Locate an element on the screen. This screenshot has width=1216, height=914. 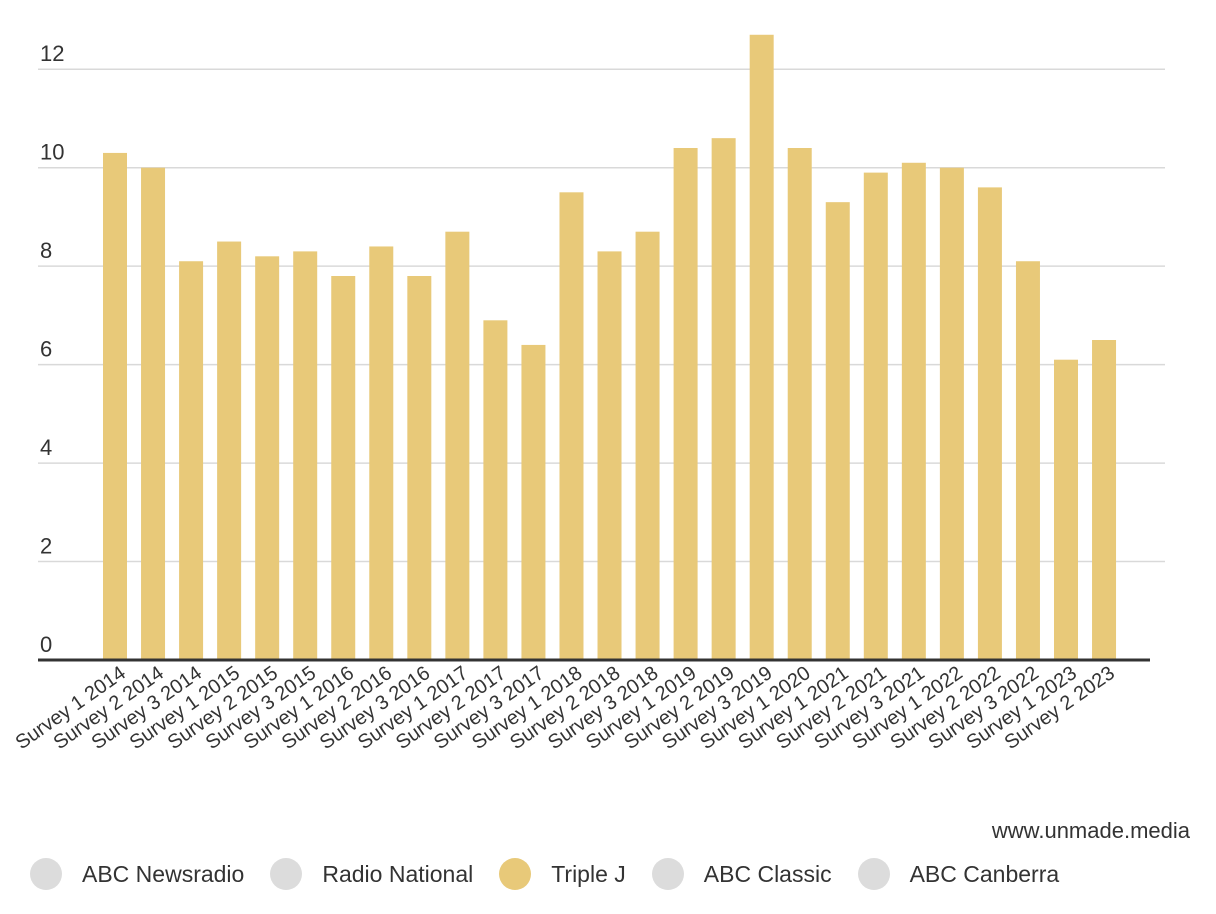
y-tick-label: 2 is located at coordinates (46, 546).